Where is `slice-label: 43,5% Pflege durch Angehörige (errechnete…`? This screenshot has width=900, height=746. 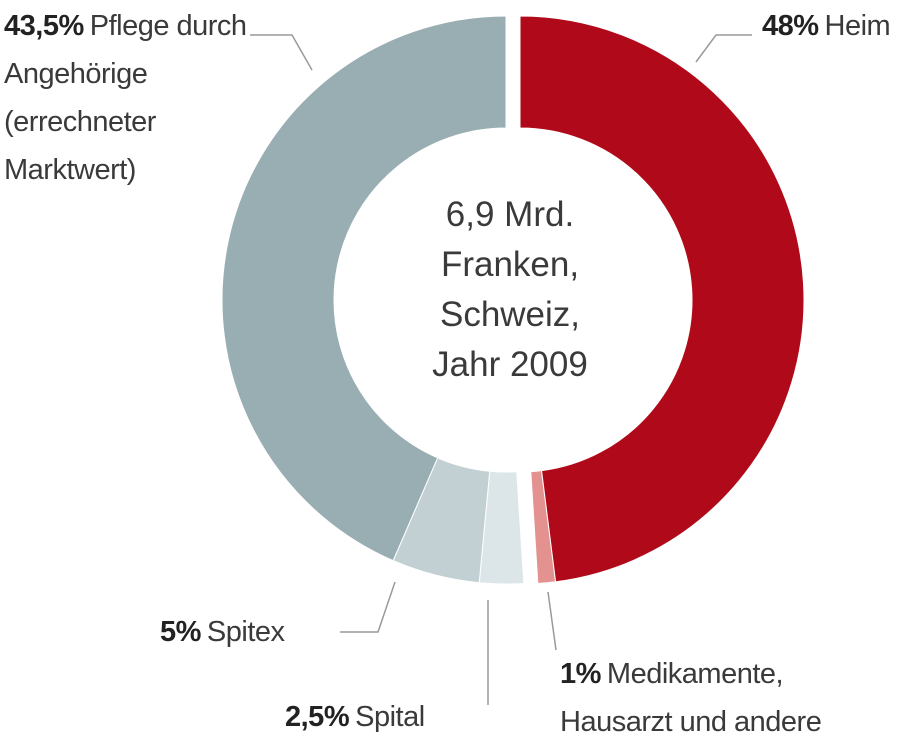 slice-label: 43,5% Pflege durch Angehörige (errechnete… is located at coordinates (129, 98).